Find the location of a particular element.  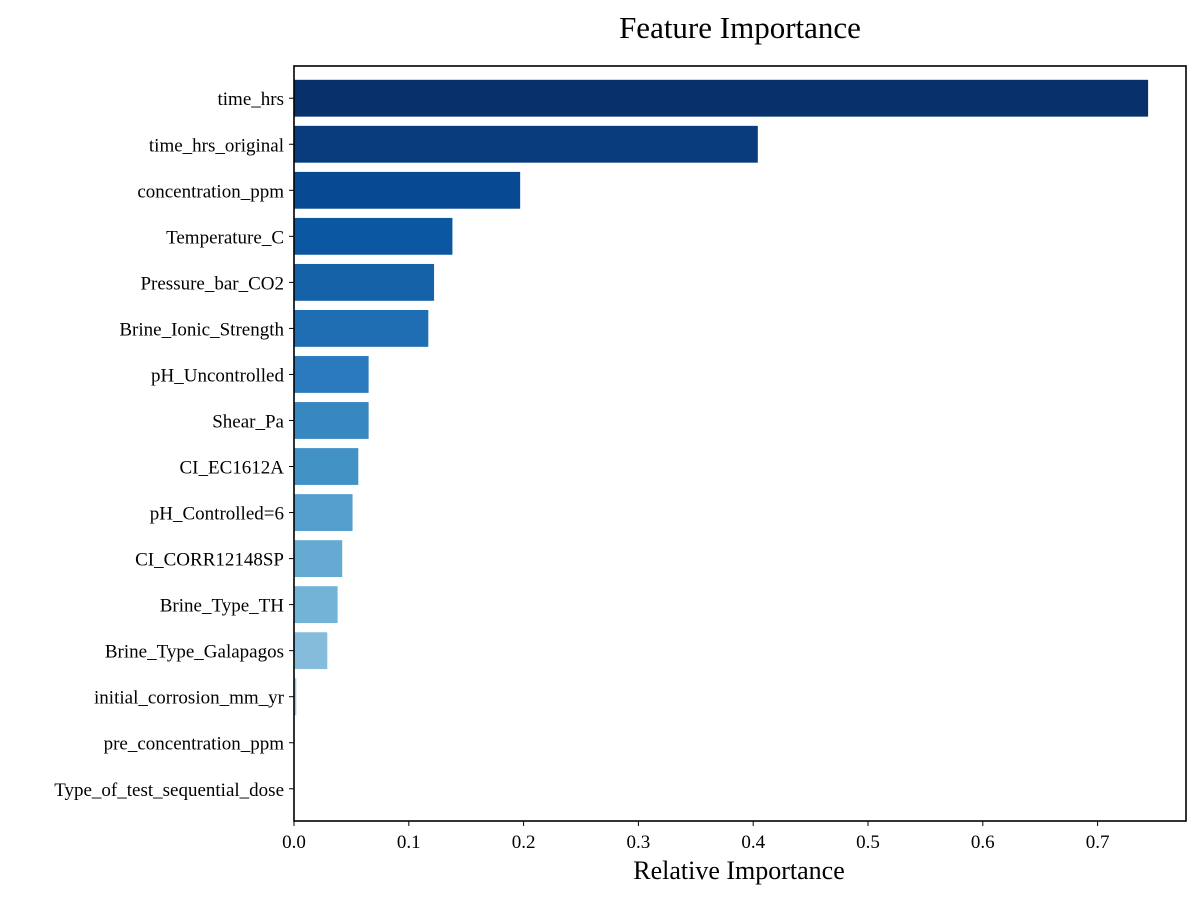

bar-initial-corrosion-mm-yr is located at coordinates (295, 697).